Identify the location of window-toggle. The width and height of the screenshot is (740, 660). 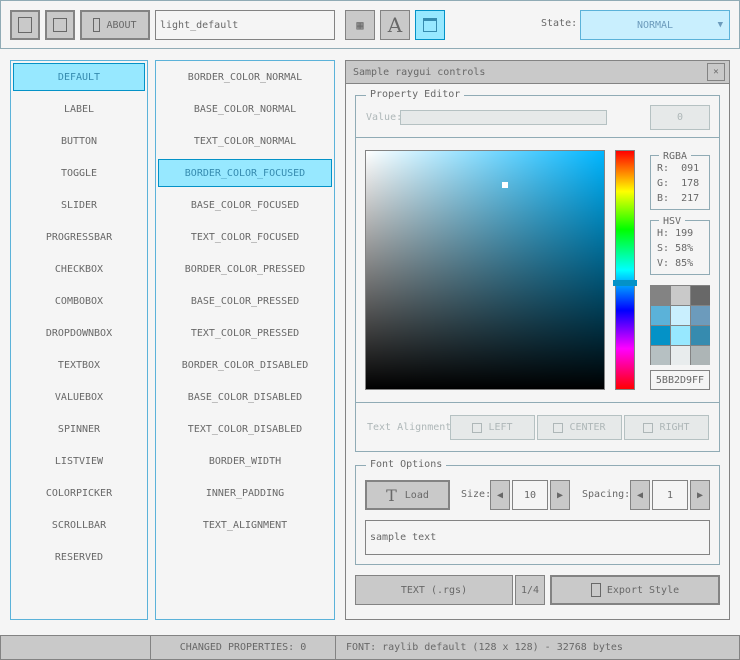
(430, 25).